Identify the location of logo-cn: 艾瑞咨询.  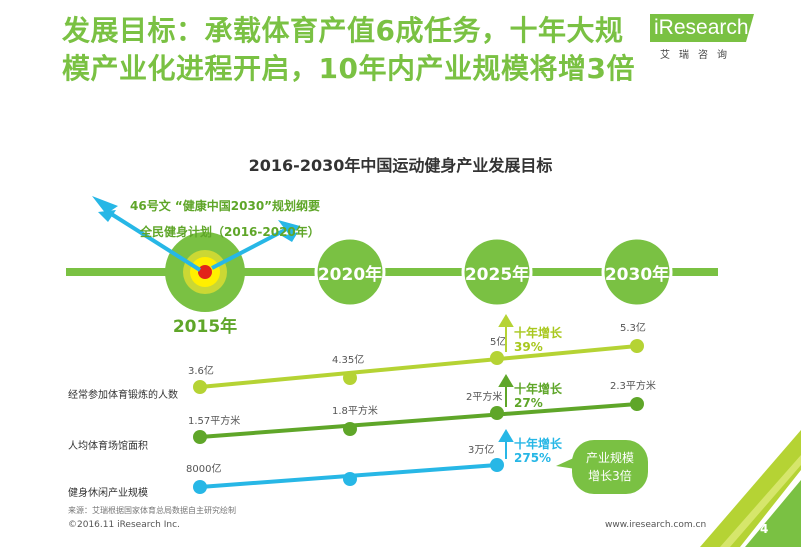
(698, 55).